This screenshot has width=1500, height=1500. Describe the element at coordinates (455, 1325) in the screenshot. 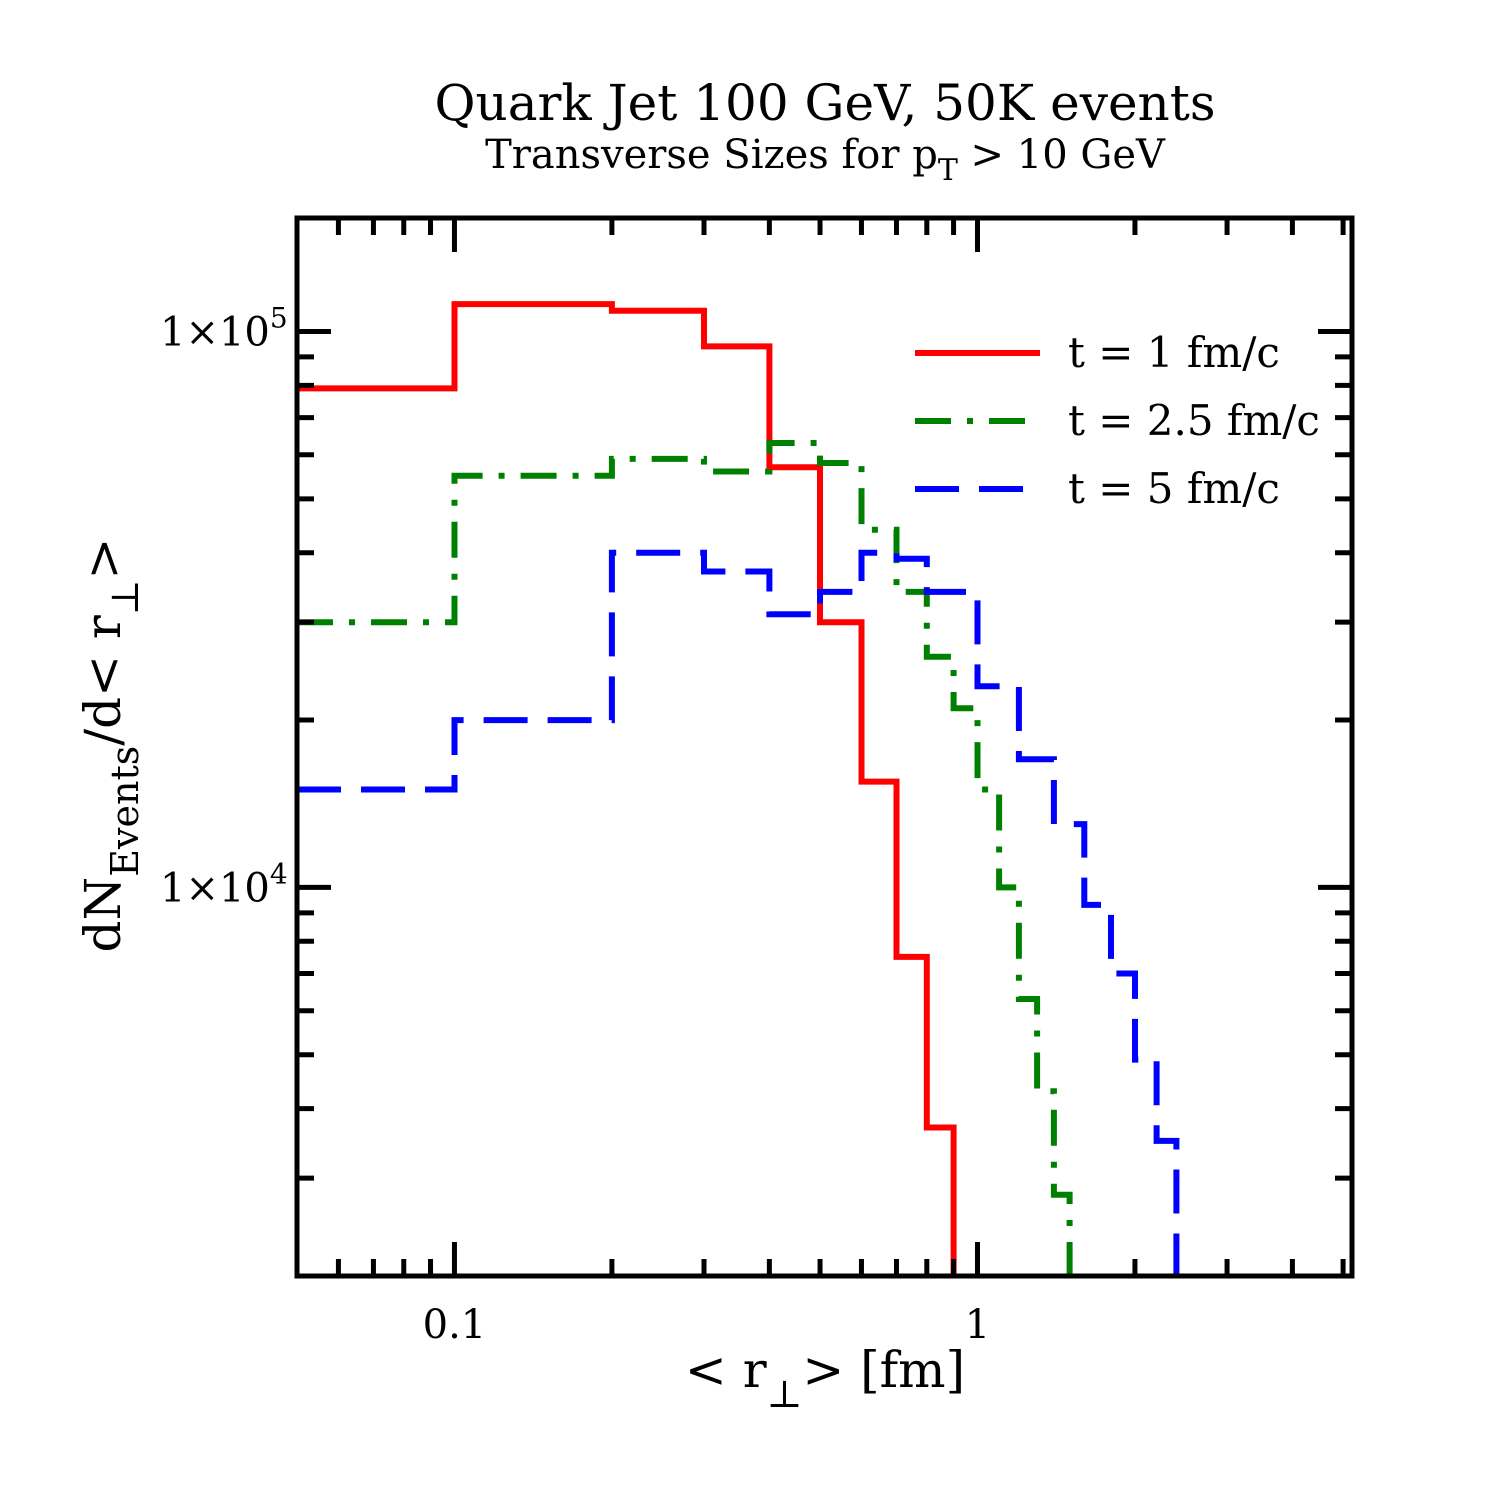

I see `x-tick-label-1: 0.1` at that location.